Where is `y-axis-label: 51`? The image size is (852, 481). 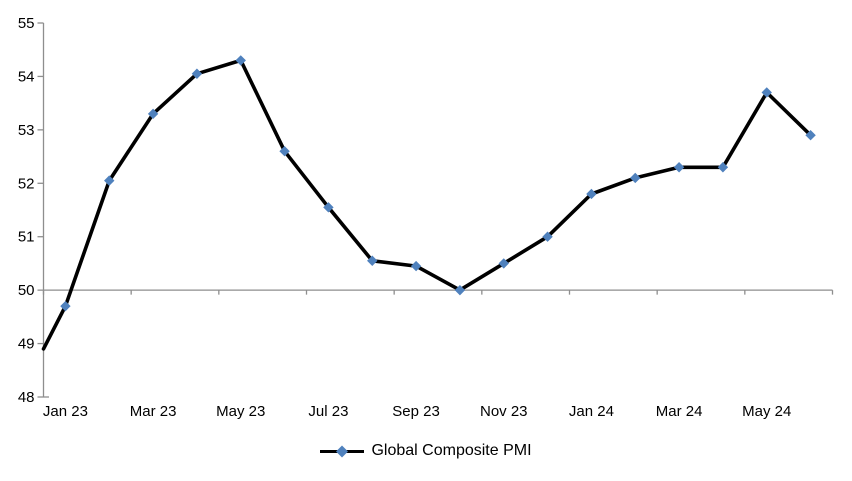 y-axis-label: 51 is located at coordinates (26, 237).